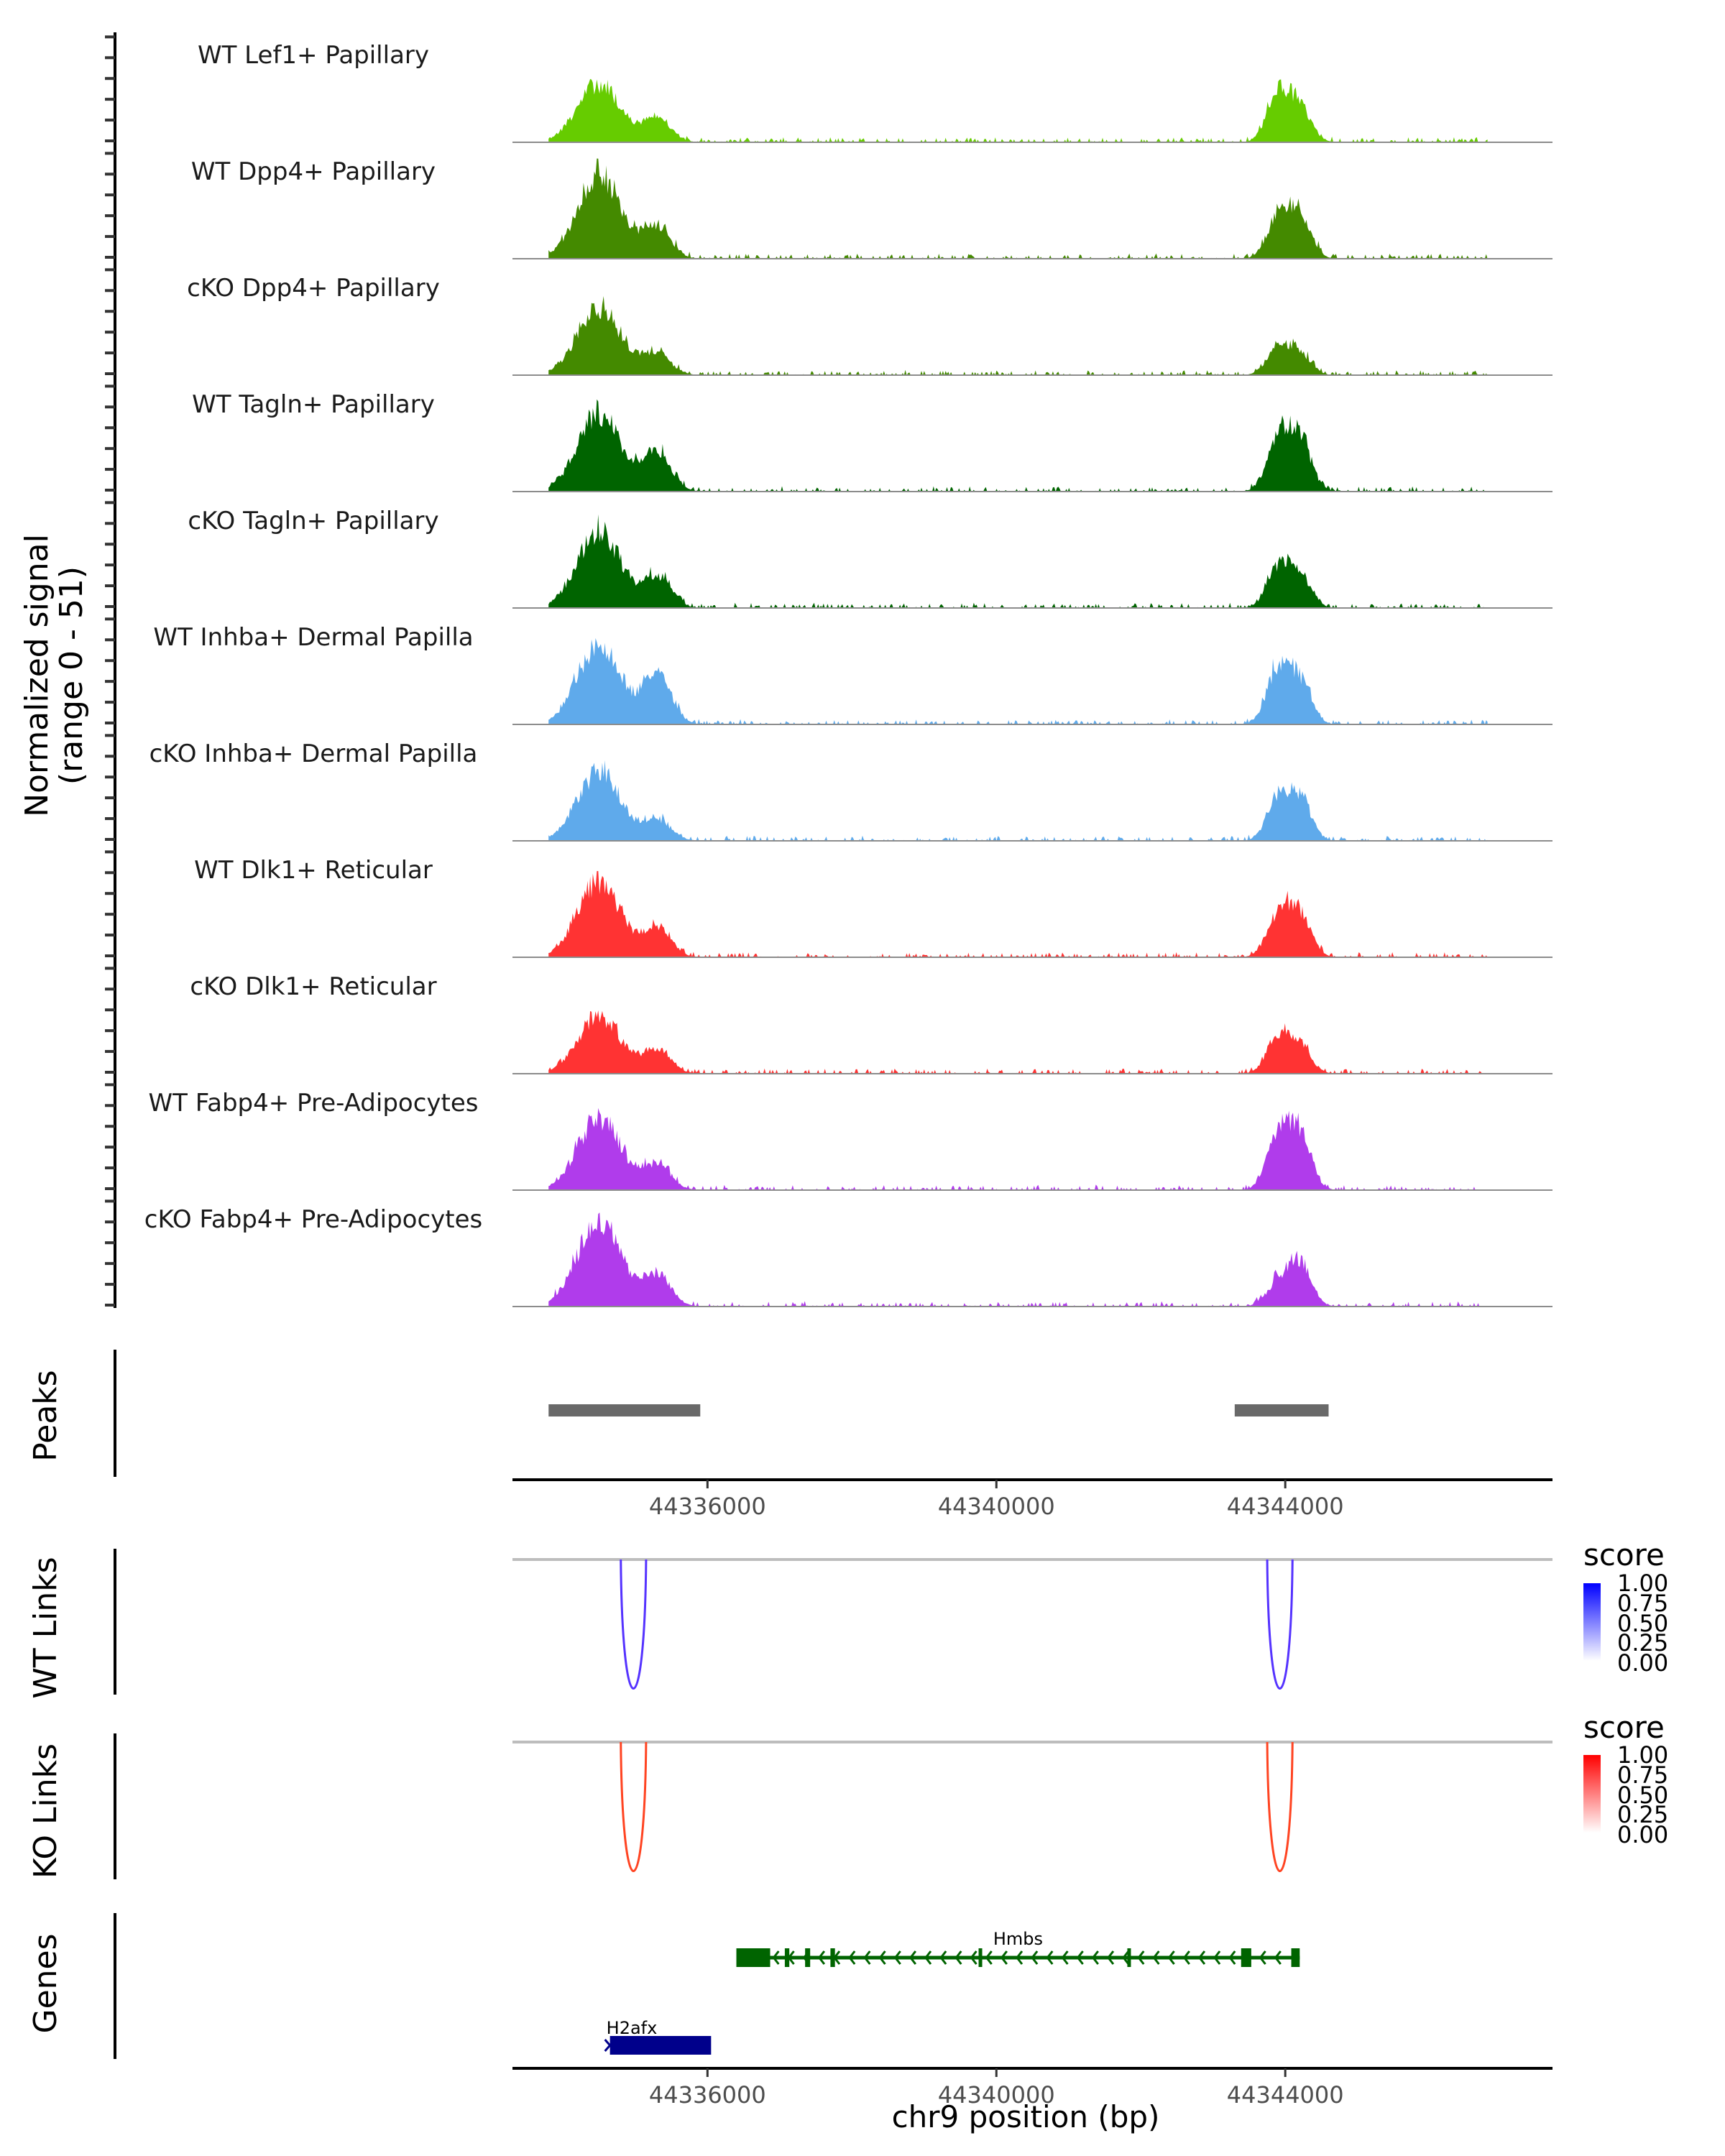 This screenshot has width=1725, height=2156. Describe the element at coordinates (313, 288) in the screenshot. I see `coverage-track-label: cKO Dpp4+ Papillary` at that location.